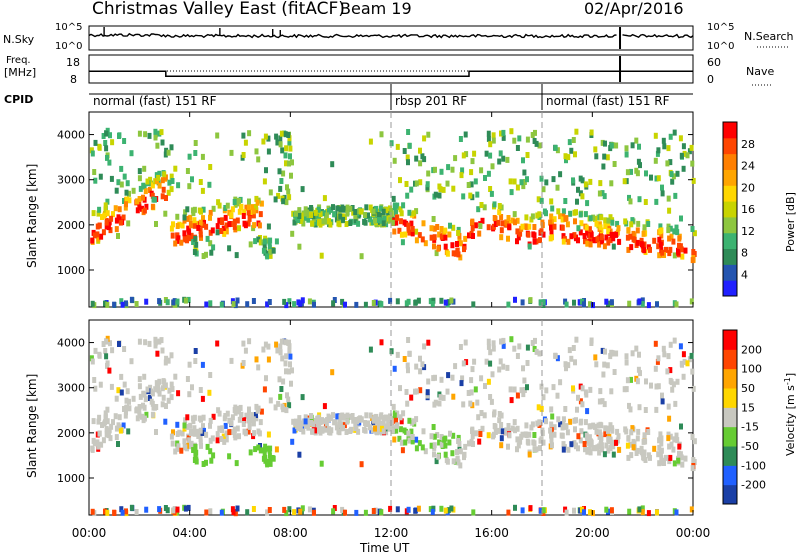 This screenshot has width=800, height=554. Describe the element at coordinates (750, 427) in the screenshot. I see `colorbar-tick-label: -15` at that location.